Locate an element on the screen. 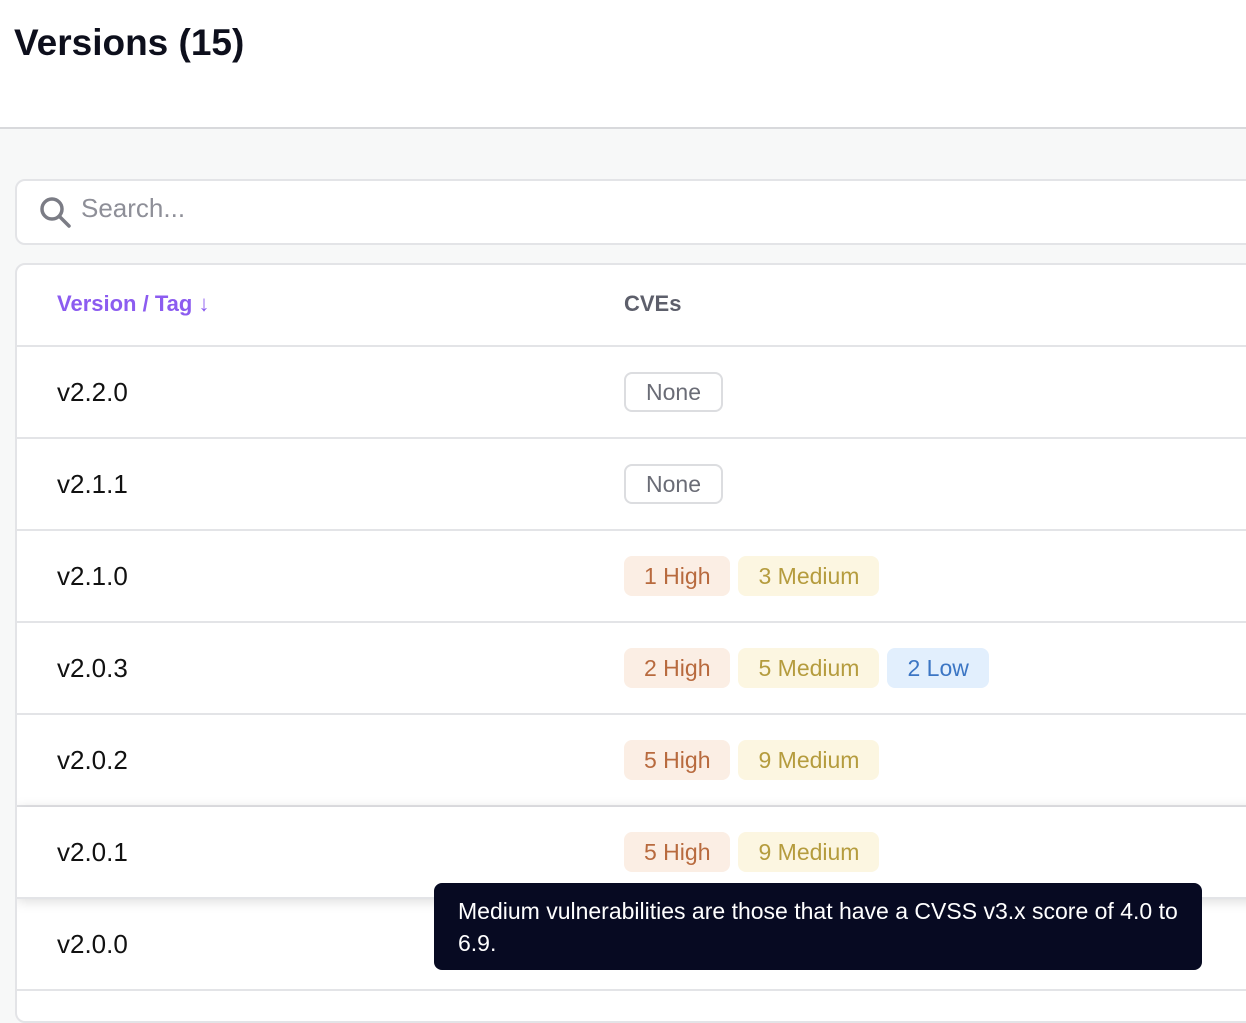  cve-badge-medium: 3 Medium is located at coordinates (809, 576).